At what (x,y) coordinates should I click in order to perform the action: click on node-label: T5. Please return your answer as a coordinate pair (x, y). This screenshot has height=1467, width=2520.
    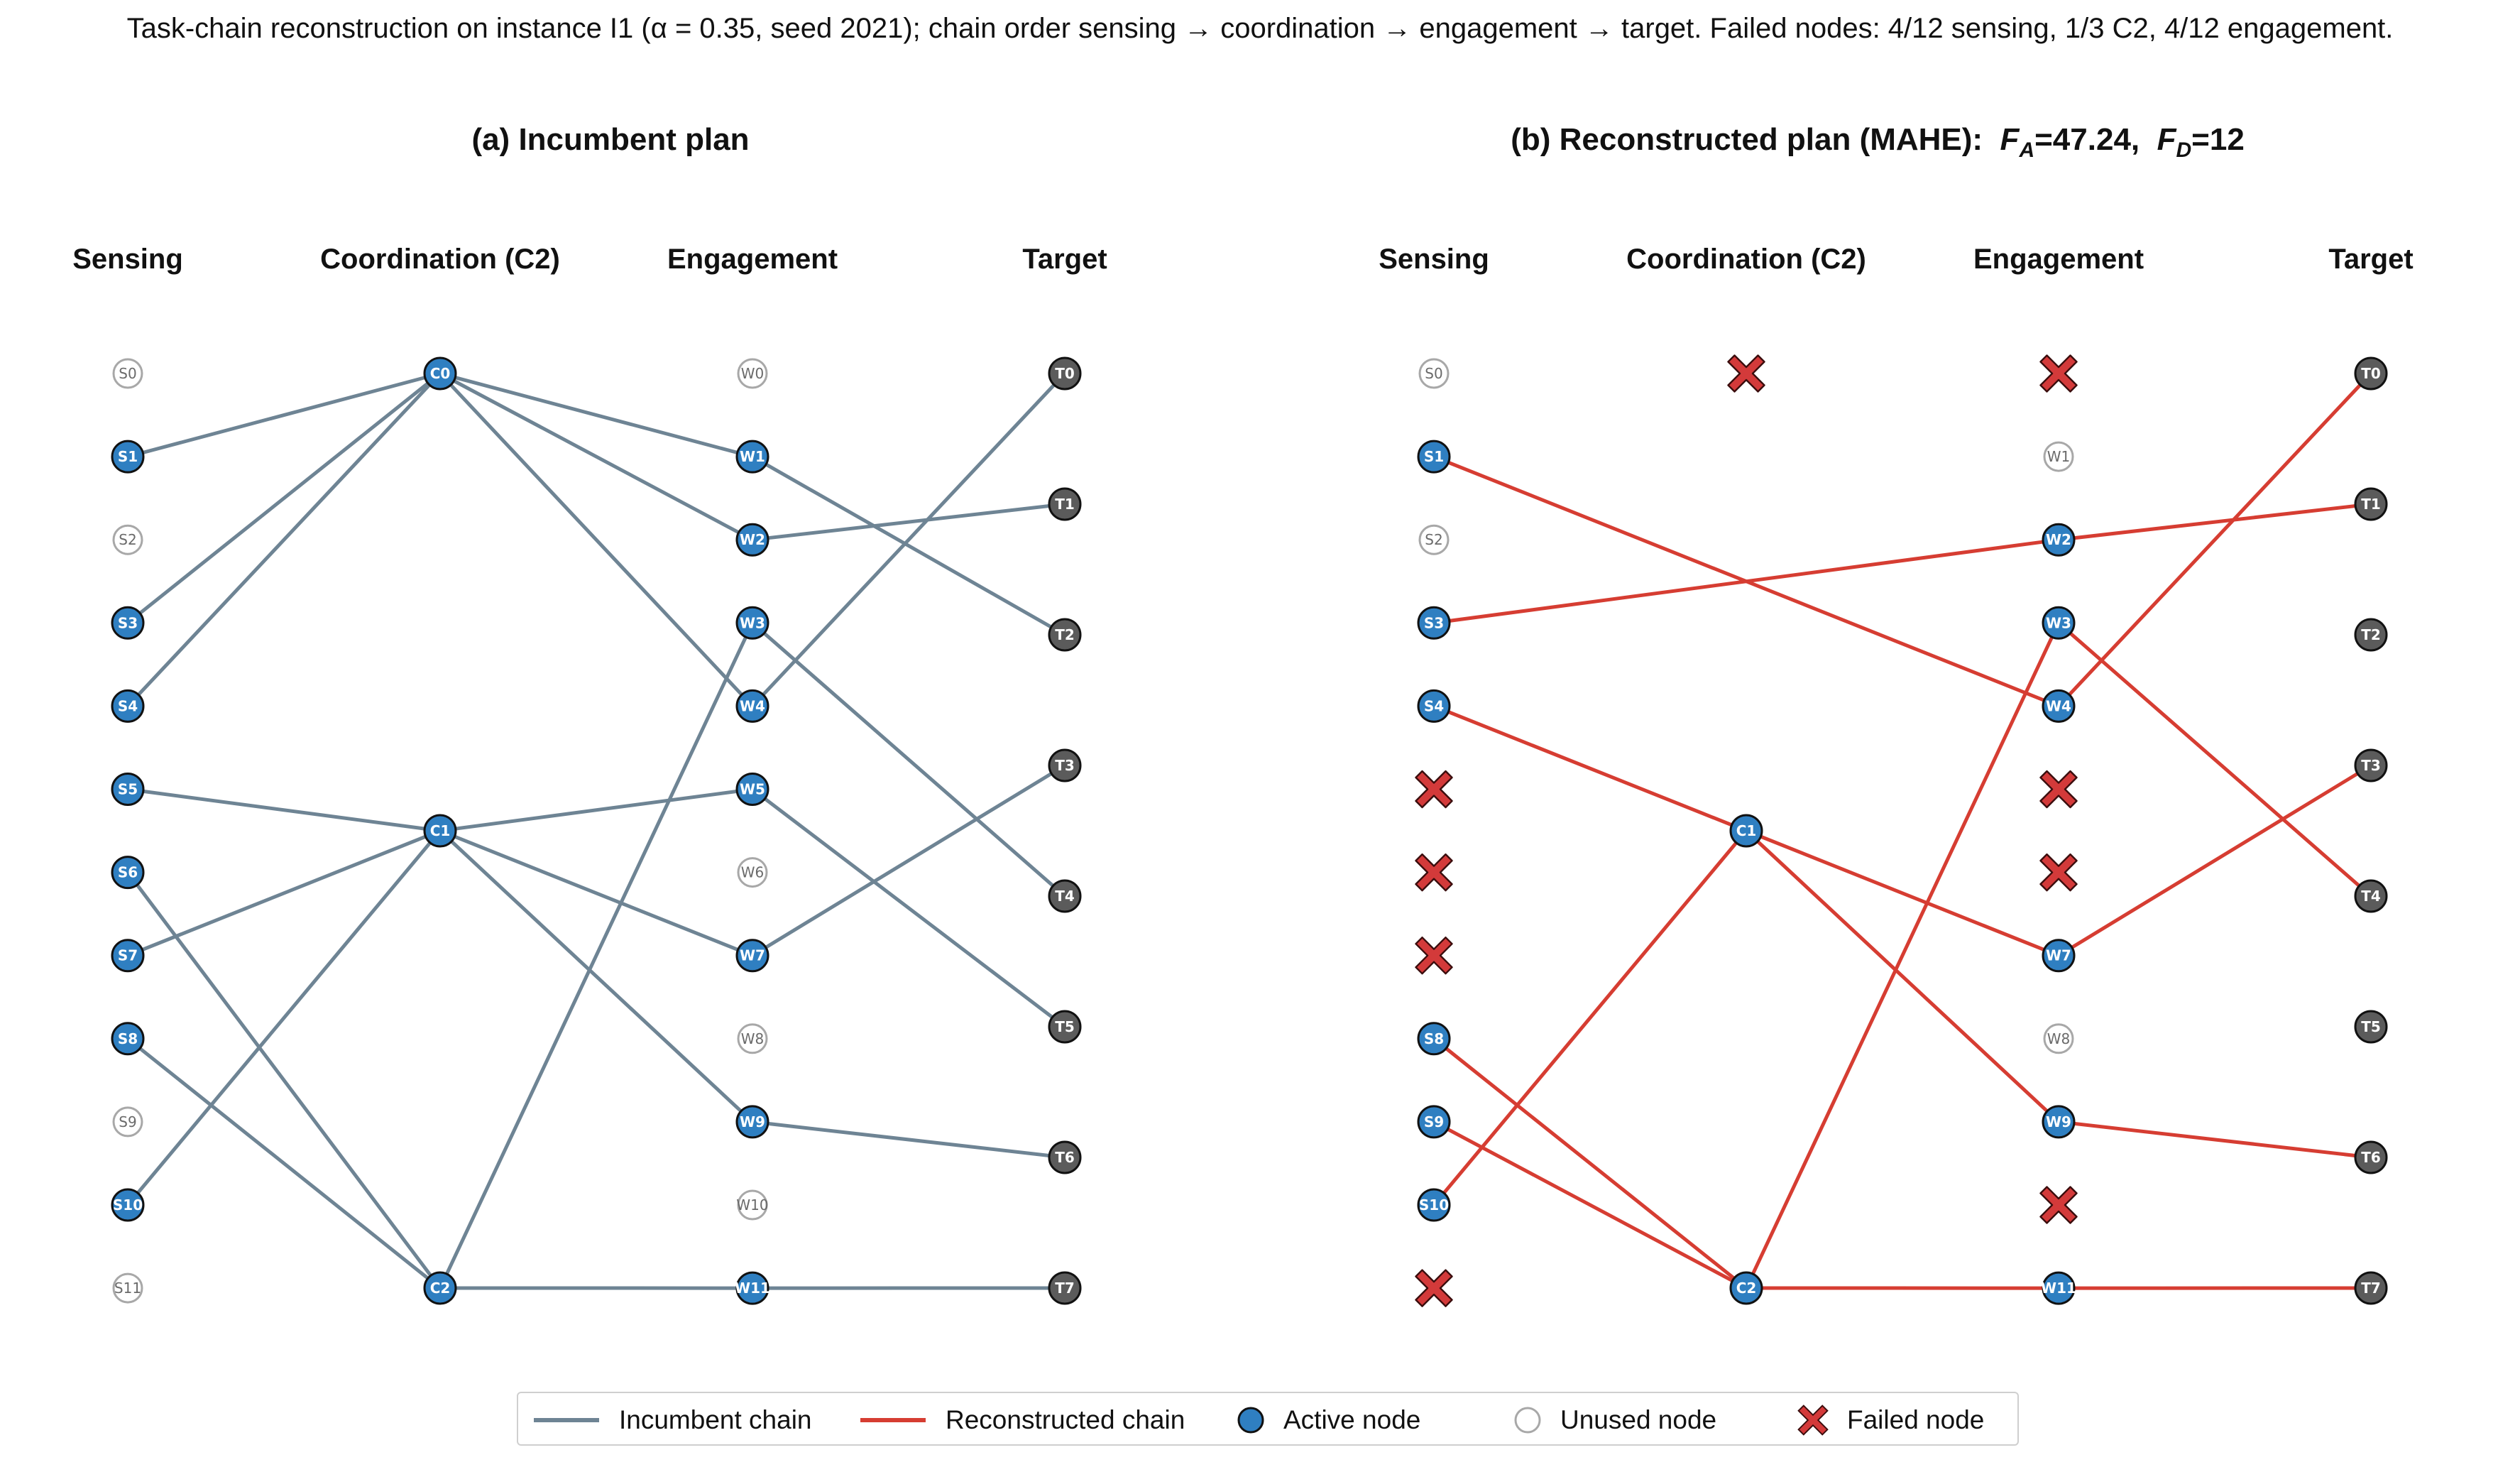
    Looking at the image, I should click on (2371, 1026).